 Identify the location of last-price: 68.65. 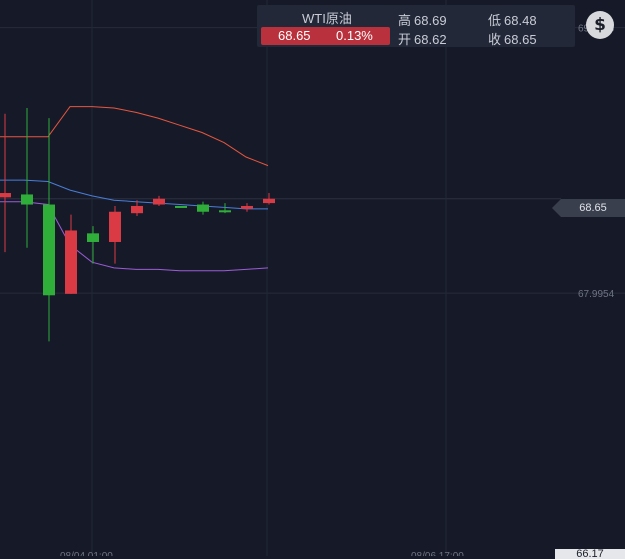
(294, 35).